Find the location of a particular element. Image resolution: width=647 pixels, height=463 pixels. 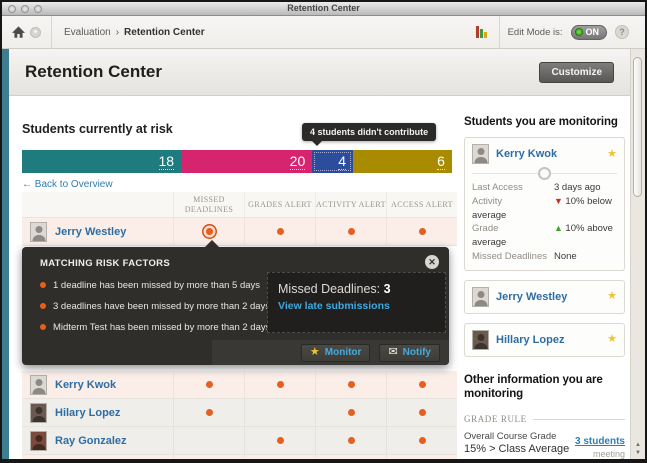

risk-segment: 4 is located at coordinates (333, 161).